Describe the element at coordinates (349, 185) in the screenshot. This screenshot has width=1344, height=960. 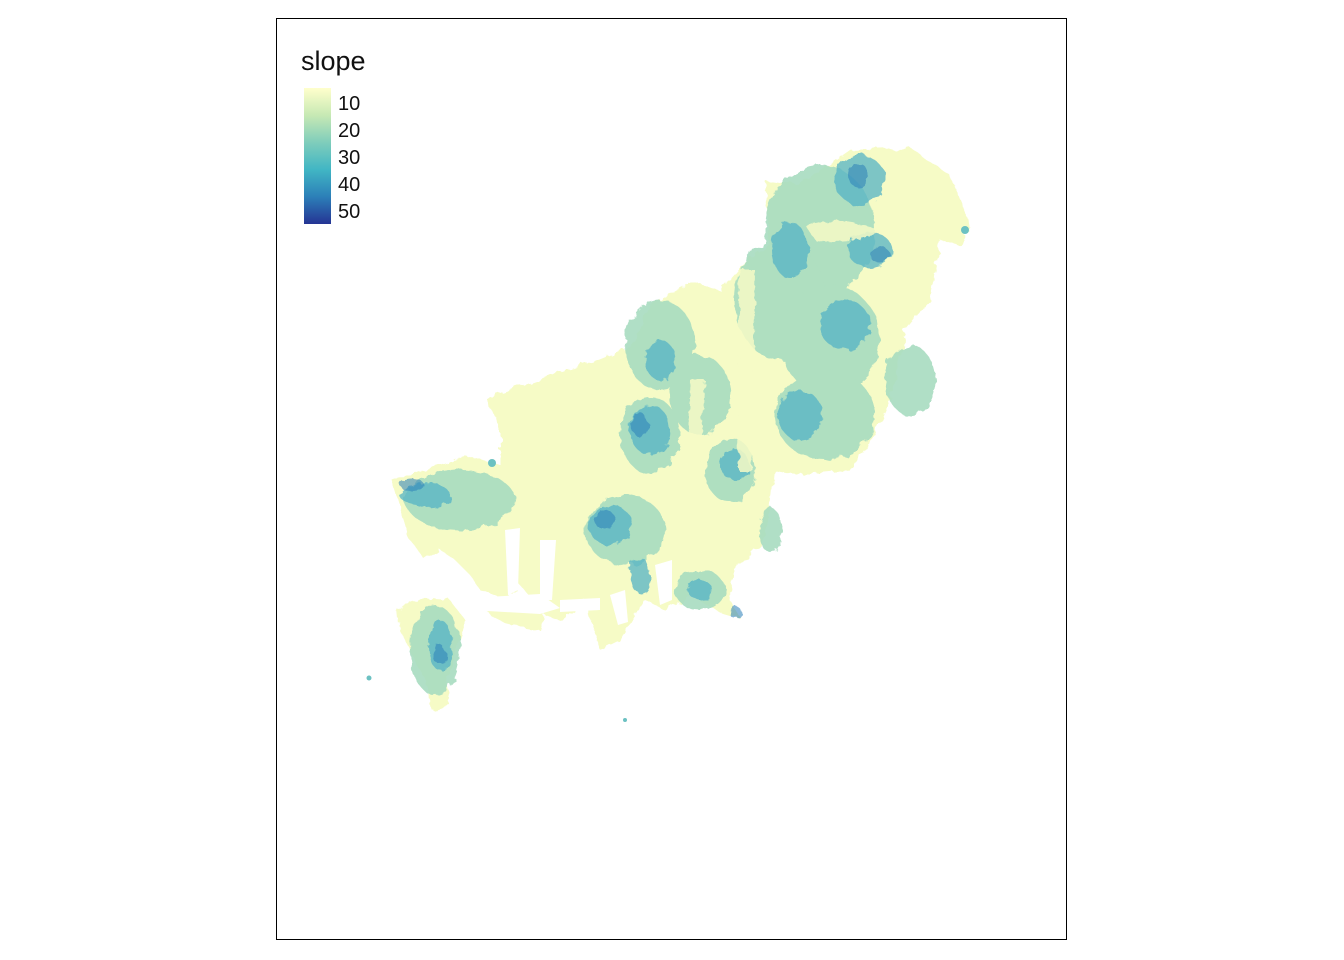
I see `legend-label-40: 40` at that location.